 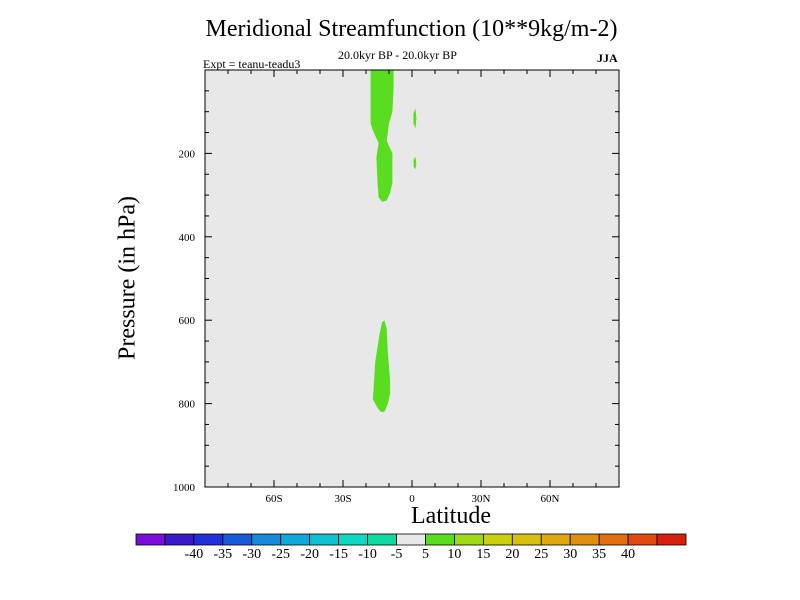 What do you see at coordinates (425, 554) in the screenshot?
I see `colorbar-label: 5` at bounding box center [425, 554].